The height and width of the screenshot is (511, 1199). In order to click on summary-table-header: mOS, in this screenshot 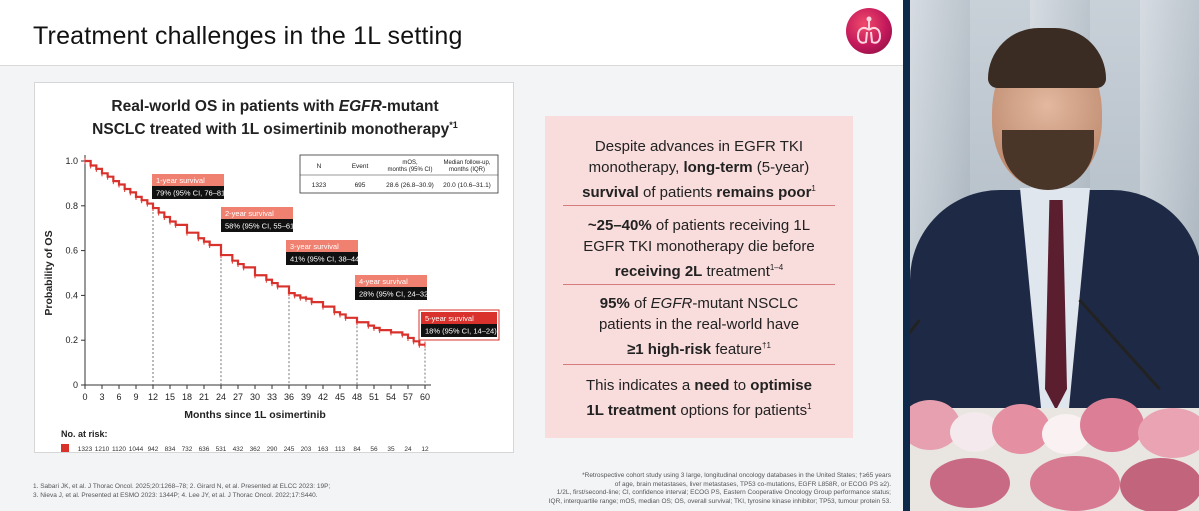, I will do `click(410, 163)`.